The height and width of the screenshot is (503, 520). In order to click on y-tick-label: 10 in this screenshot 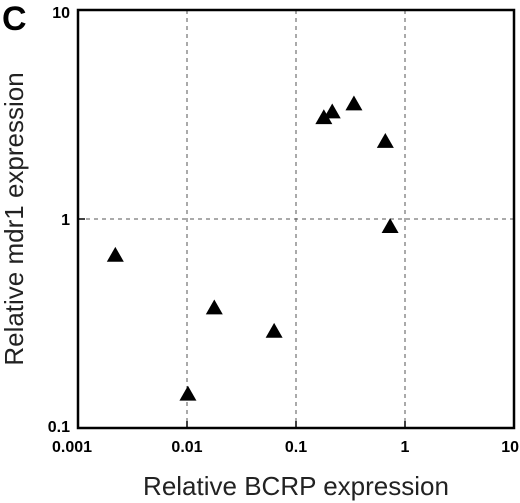, I will do `click(61, 13)`.